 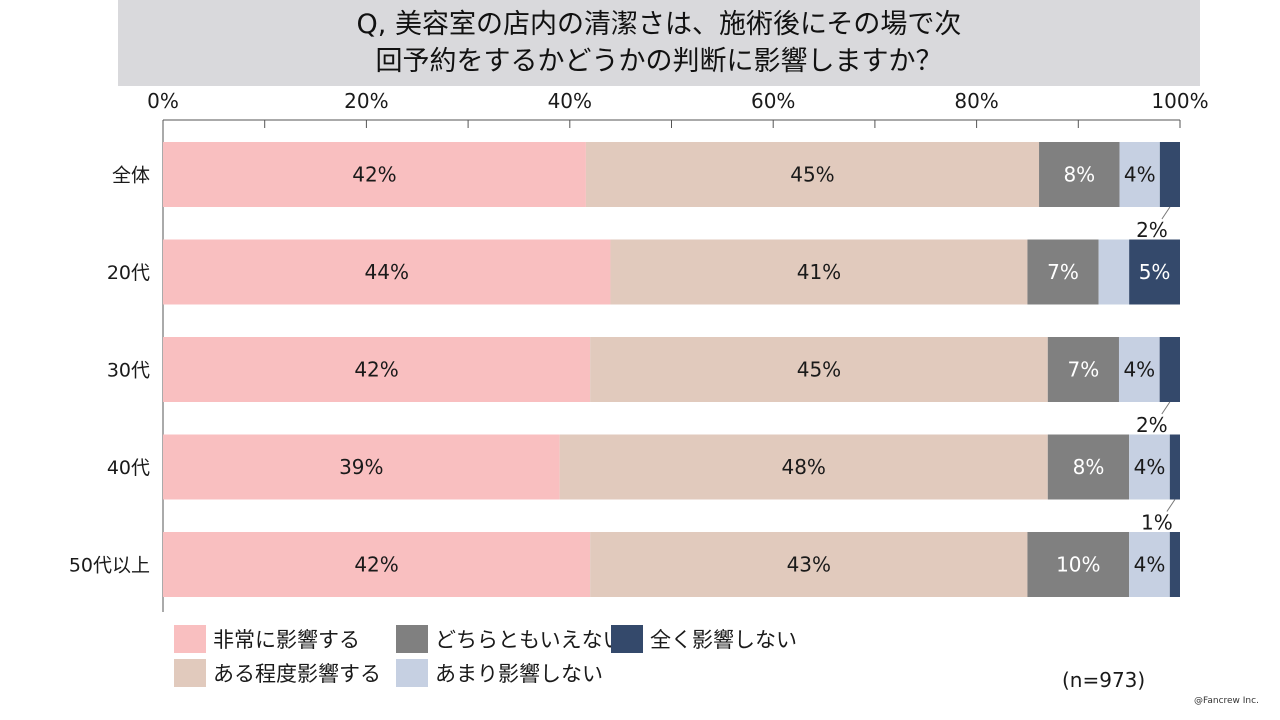 I want to click on data-label: 39%, so click(x=361, y=467).